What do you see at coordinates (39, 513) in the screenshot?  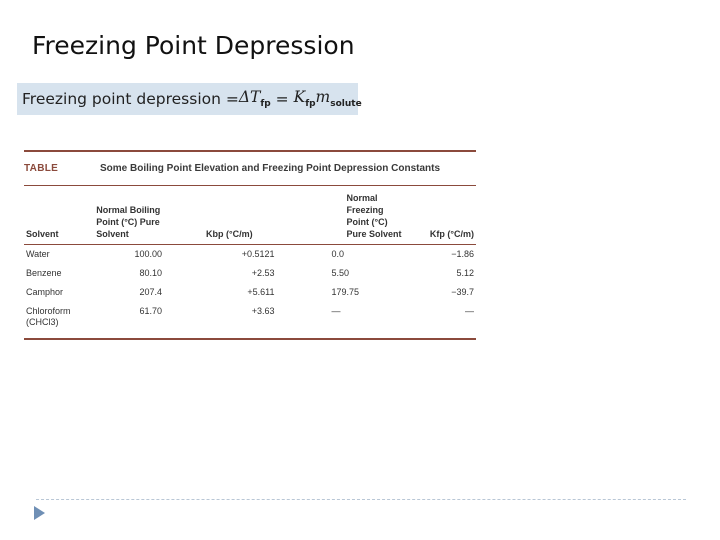 I see `next-slide-arrow-icon` at bounding box center [39, 513].